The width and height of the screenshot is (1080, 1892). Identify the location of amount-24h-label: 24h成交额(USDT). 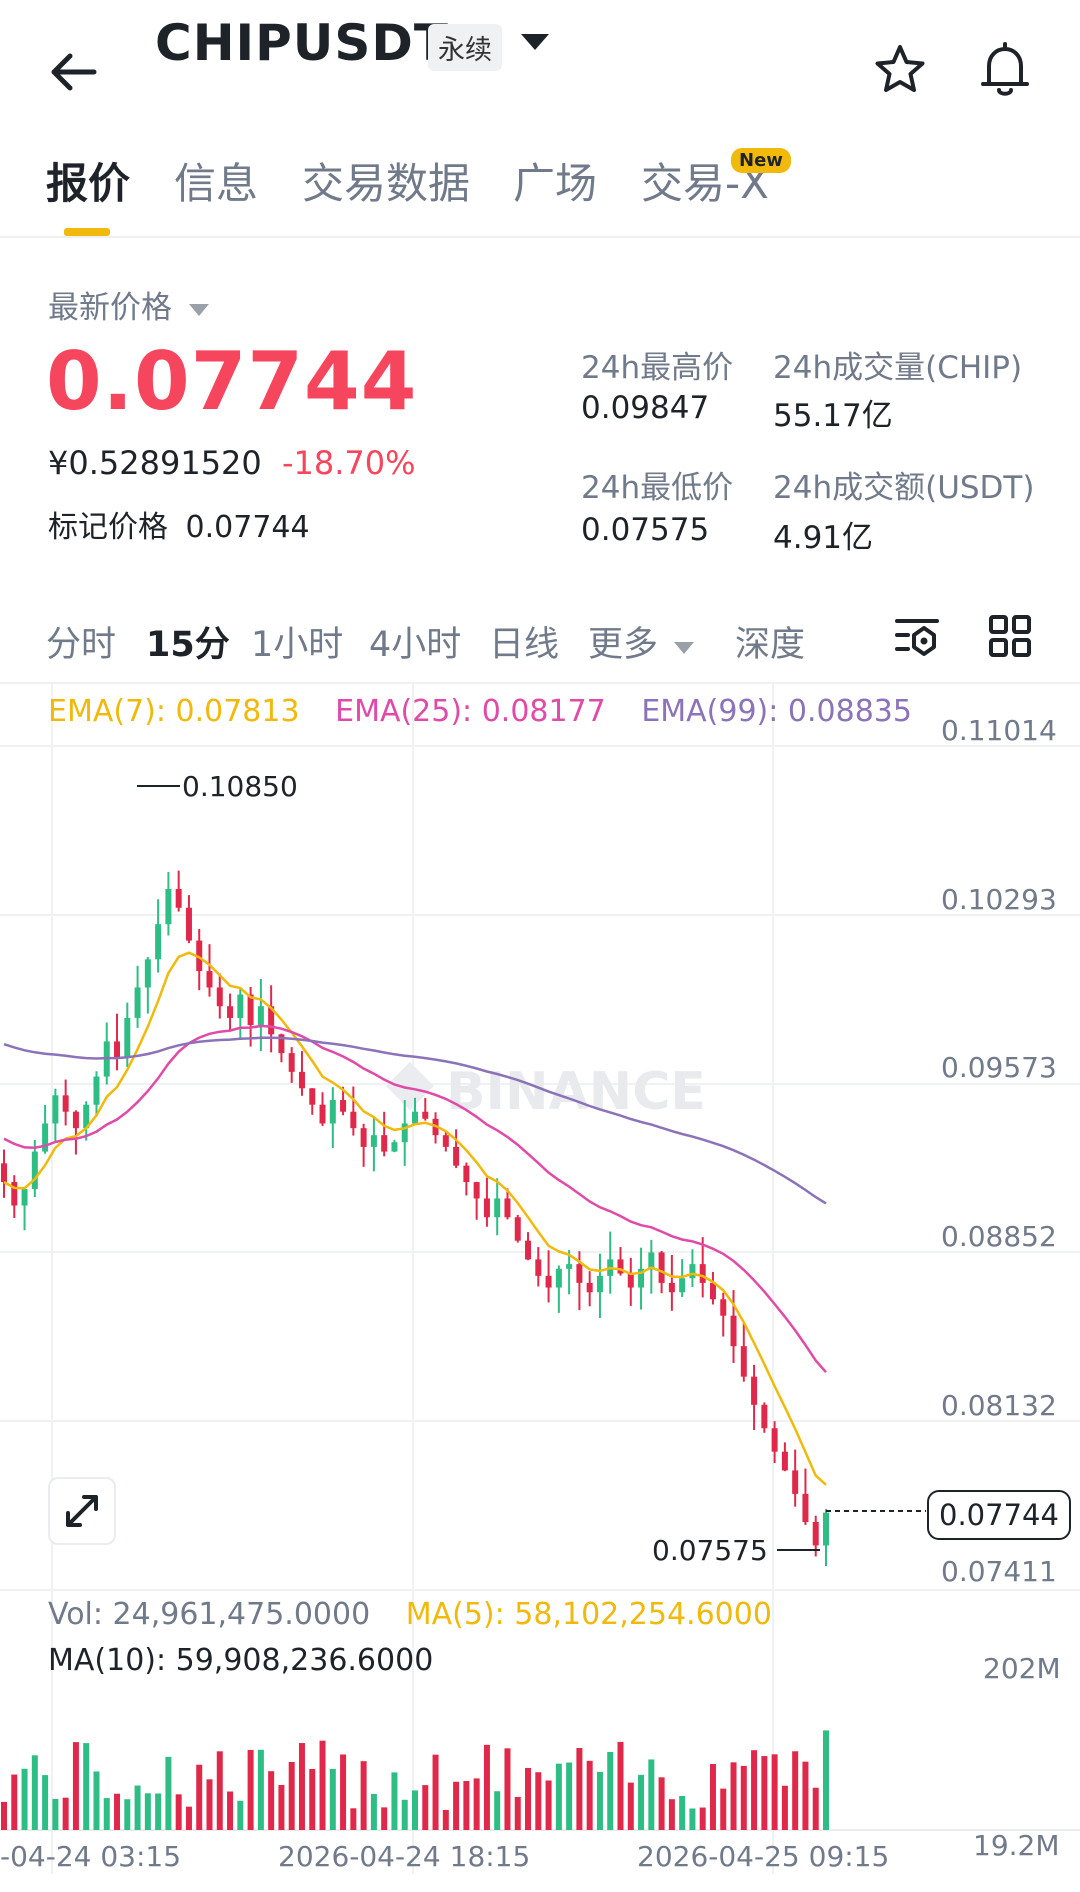
(904, 488).